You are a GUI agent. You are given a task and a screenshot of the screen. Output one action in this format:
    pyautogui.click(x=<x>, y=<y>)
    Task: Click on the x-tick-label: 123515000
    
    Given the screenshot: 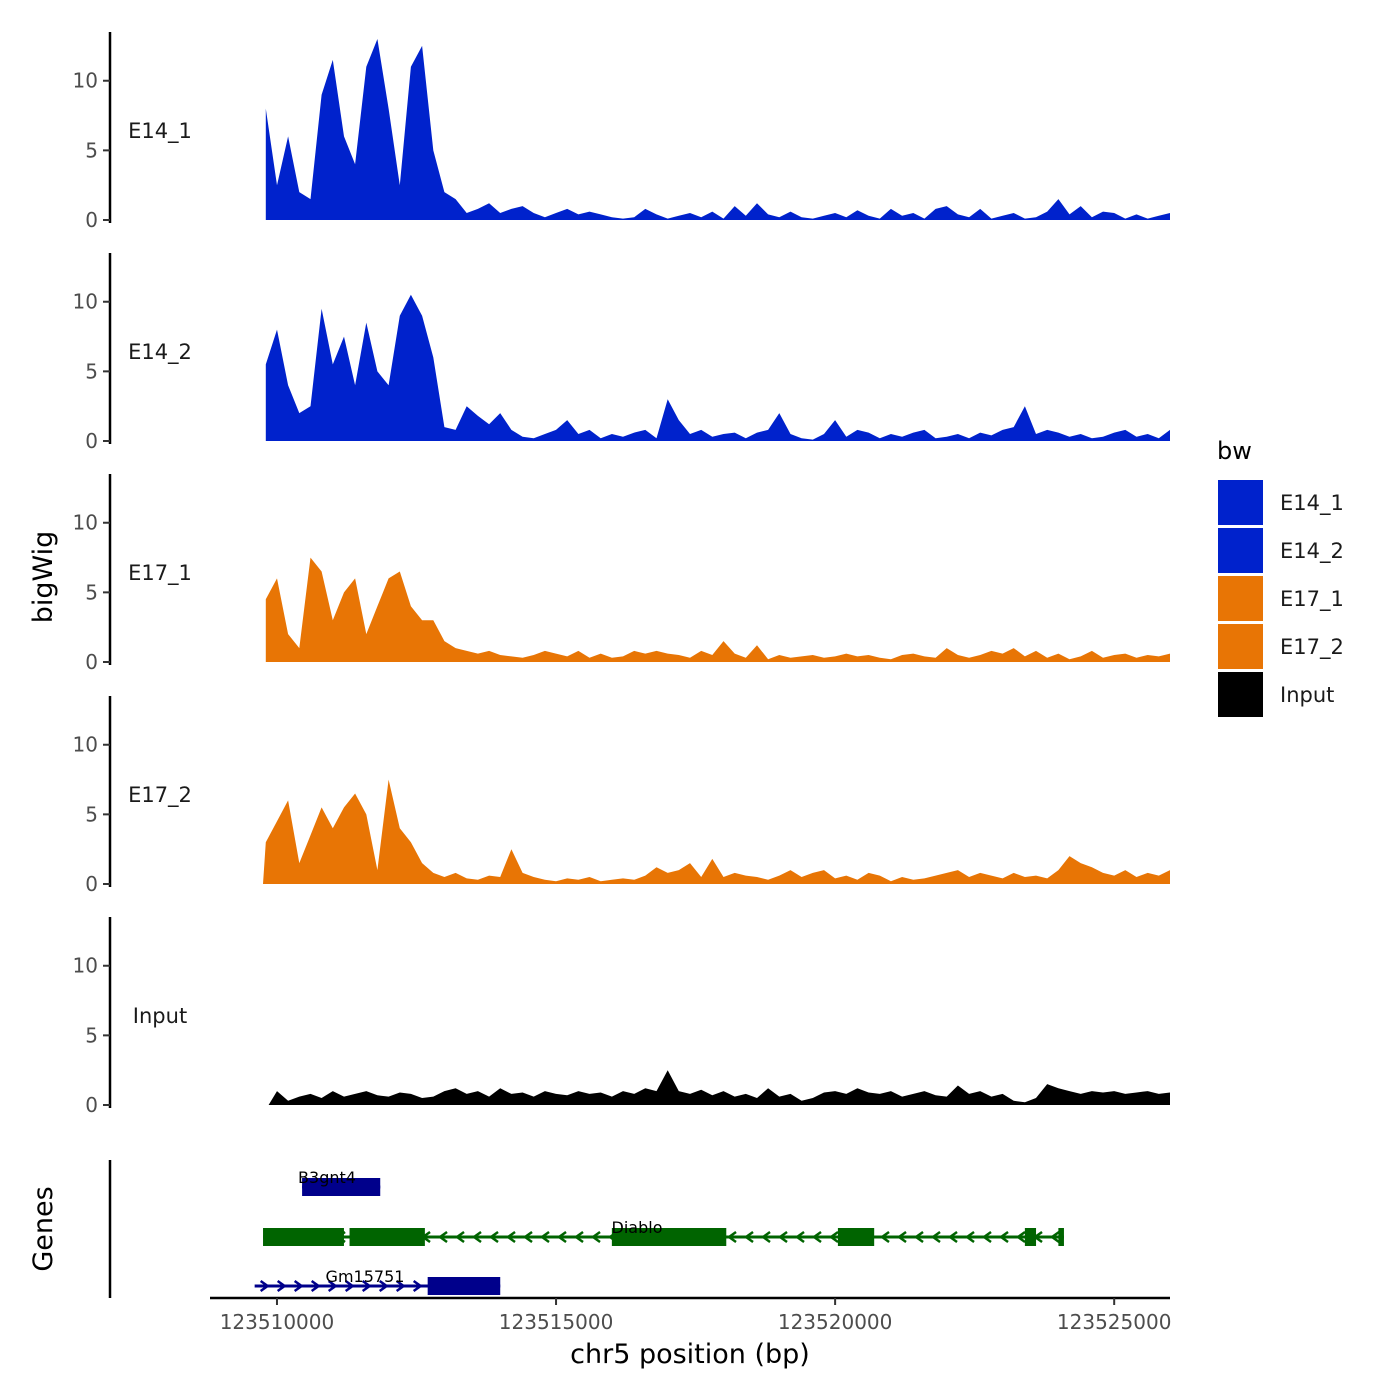 What is the action you would take?
    pyautogui.click(x=556, y=1322)
    